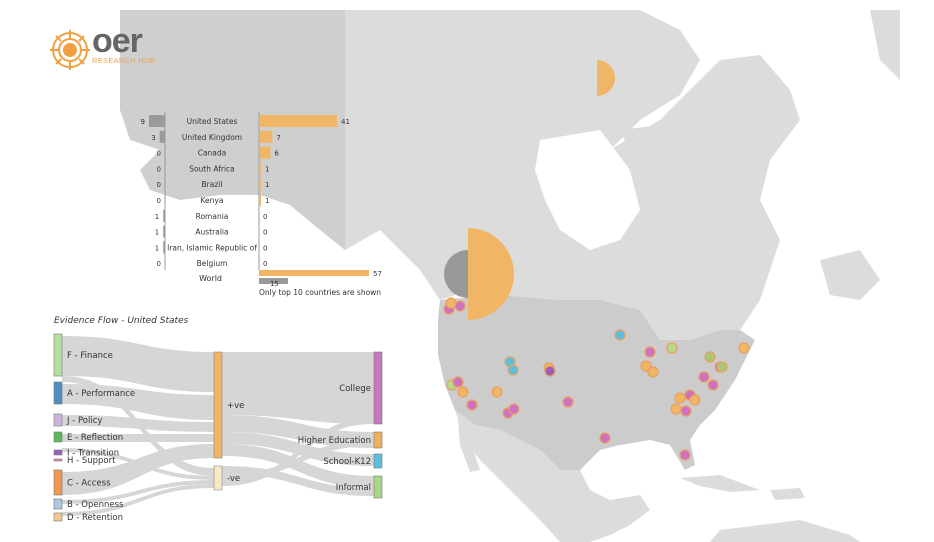 The height and width of the screenshot is (542, 934). I want to click on us-marker-grey, so click(456, 274).